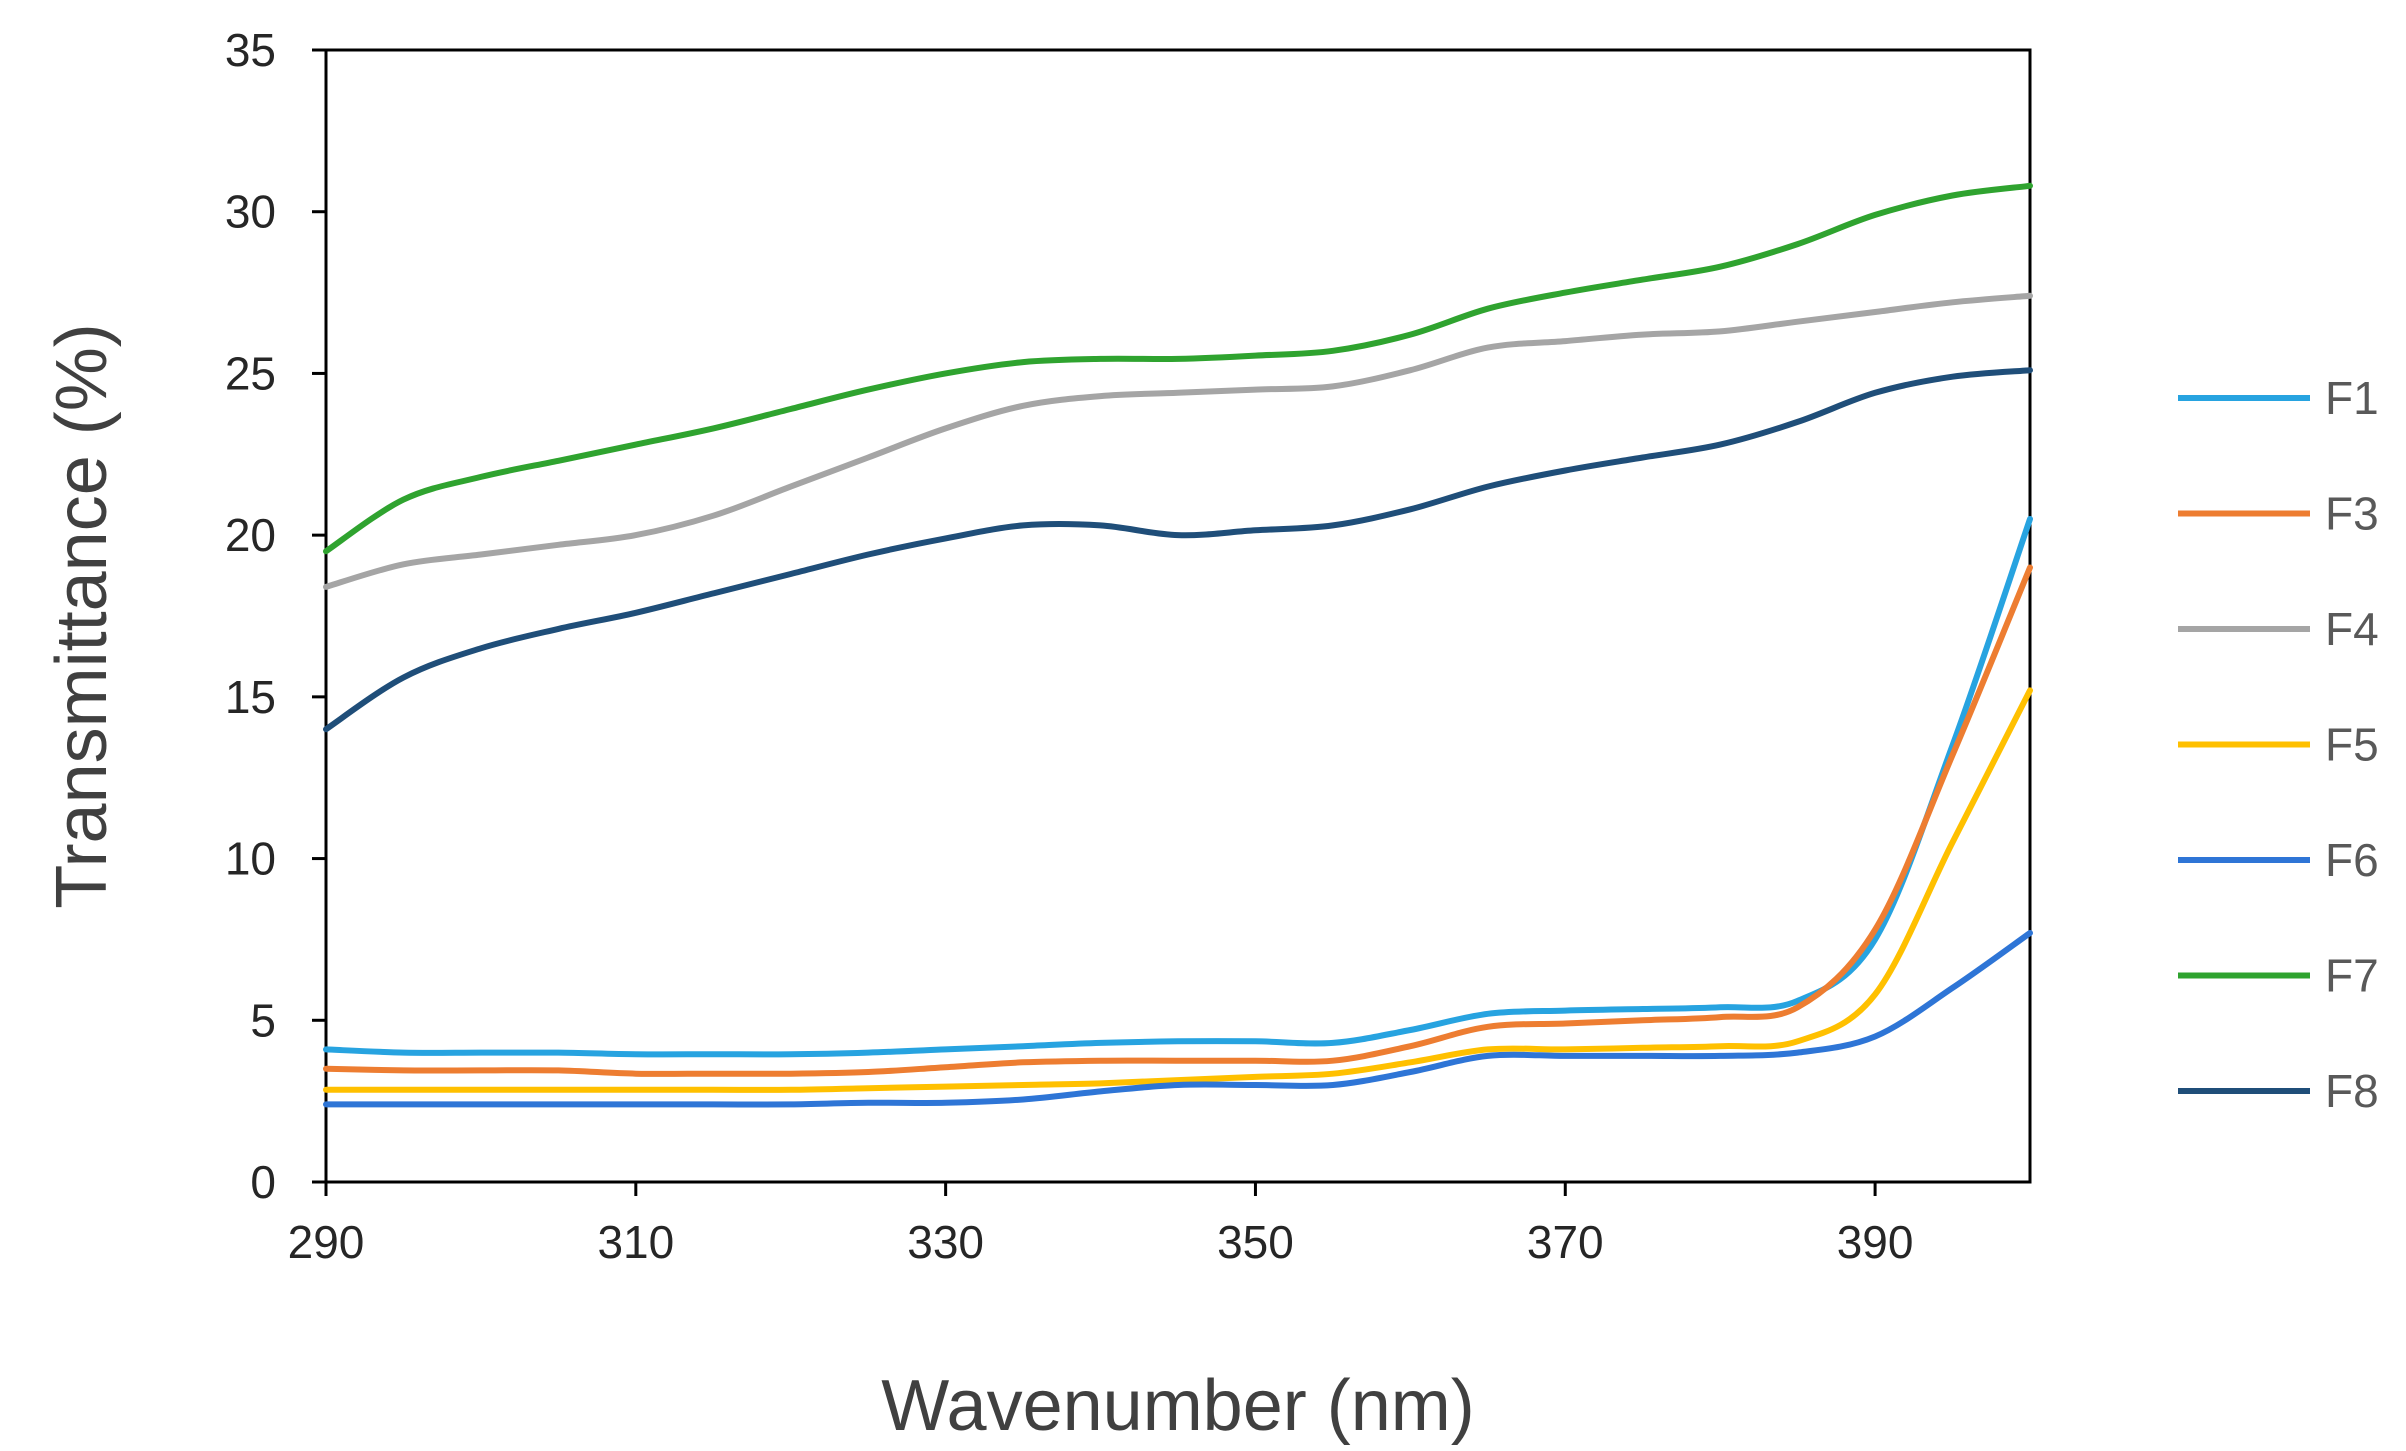 The width and height of the screenshot is (2406, 1451). Describe the element at coordinates (82, 615) in the screenshot. I see `y-axis-title: Transmittance (%)` at that location.